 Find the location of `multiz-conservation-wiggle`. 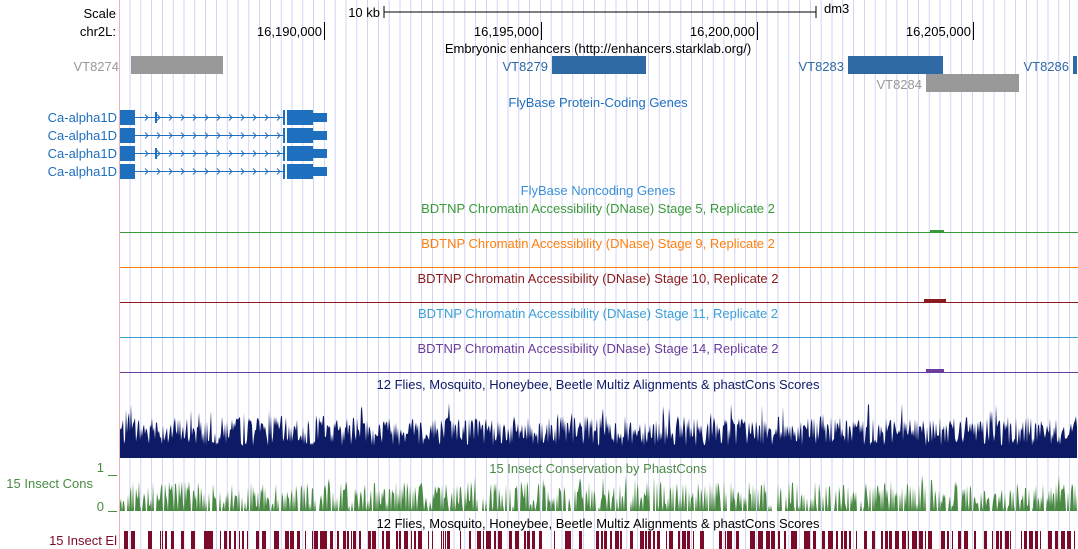

multiz-conservation-wiggle is located at coordinates (598, 430).